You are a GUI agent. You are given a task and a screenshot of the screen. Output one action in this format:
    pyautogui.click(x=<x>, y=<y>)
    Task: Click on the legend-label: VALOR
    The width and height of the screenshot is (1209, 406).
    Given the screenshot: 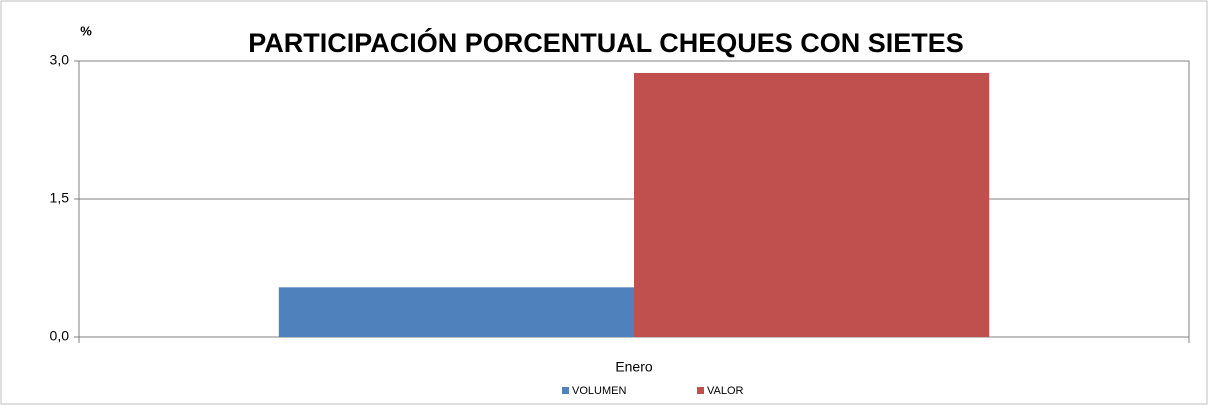 What is the action you would take?
    pyautogui.click(x=725, y=391)
    